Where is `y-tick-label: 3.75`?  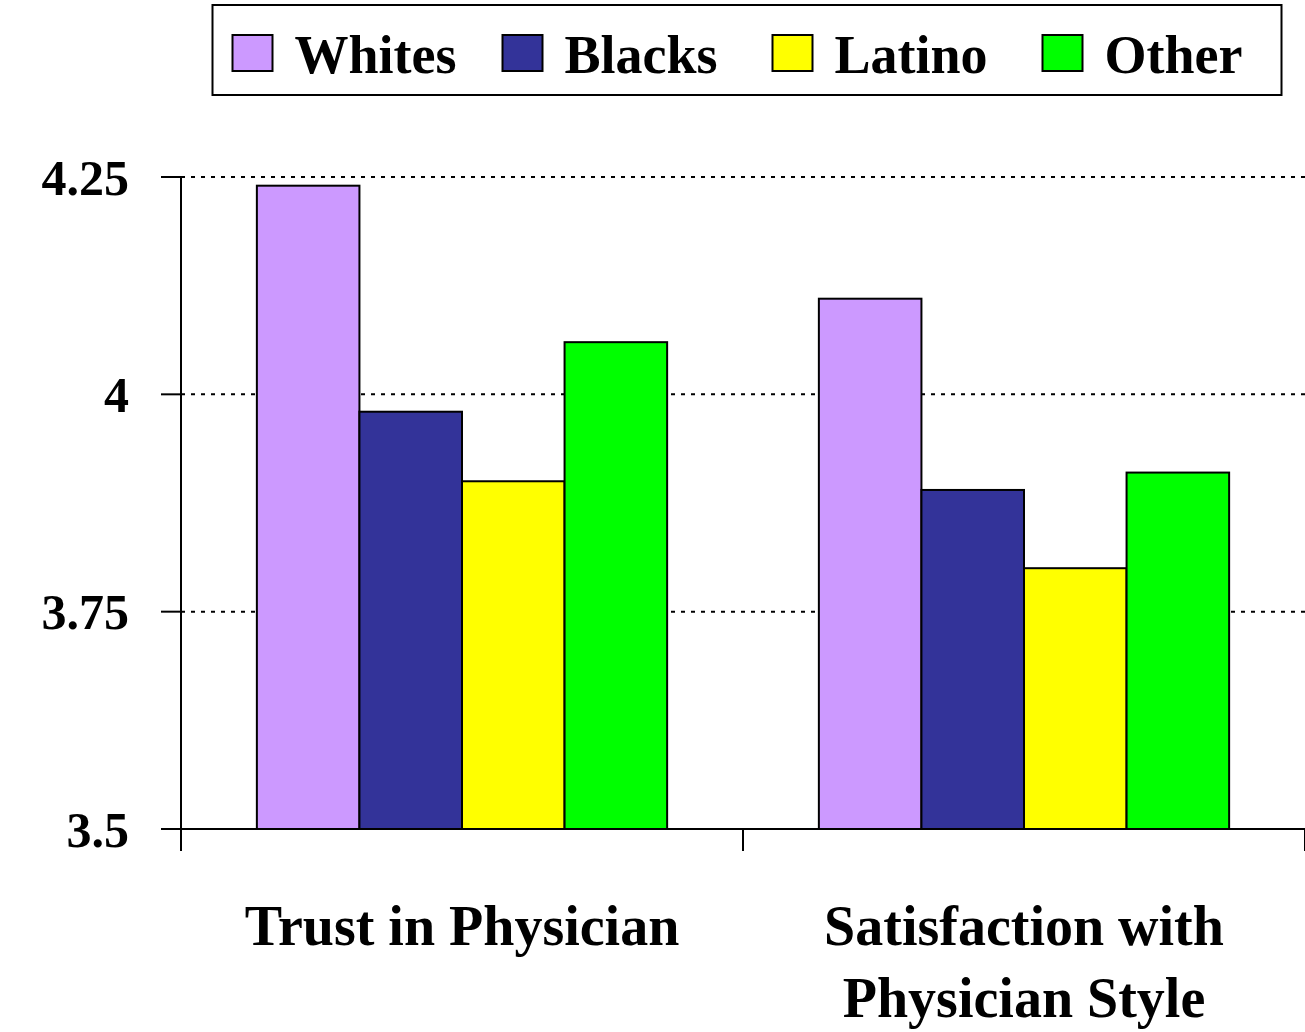 y-tick-label: 3.75 is located at coordinates (85, 612).